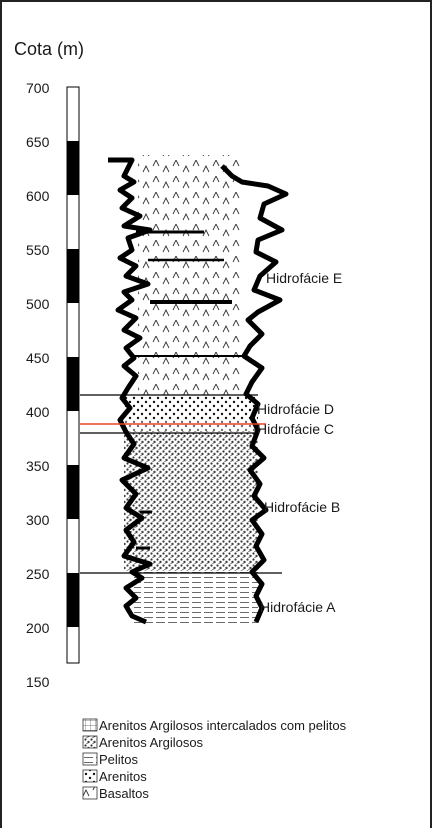 The width and height of the screenshot is (432, 828). Describe the element at coordinates (190, 275) in the screenshot. I see `hidrofacie-e-fill` at that location.